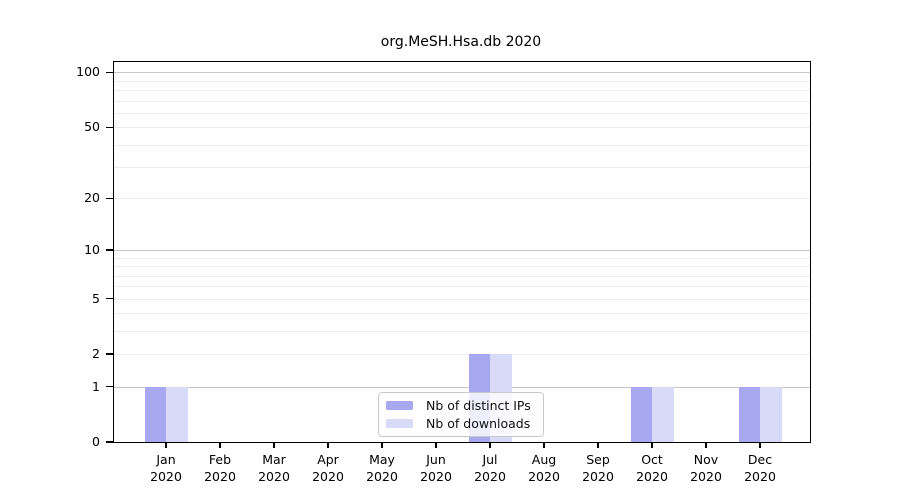  What do you see at coordinates (399, 405) in the screenshot?
I see `legend-swatch-distinct-ips` at bounding box center [399, 405].